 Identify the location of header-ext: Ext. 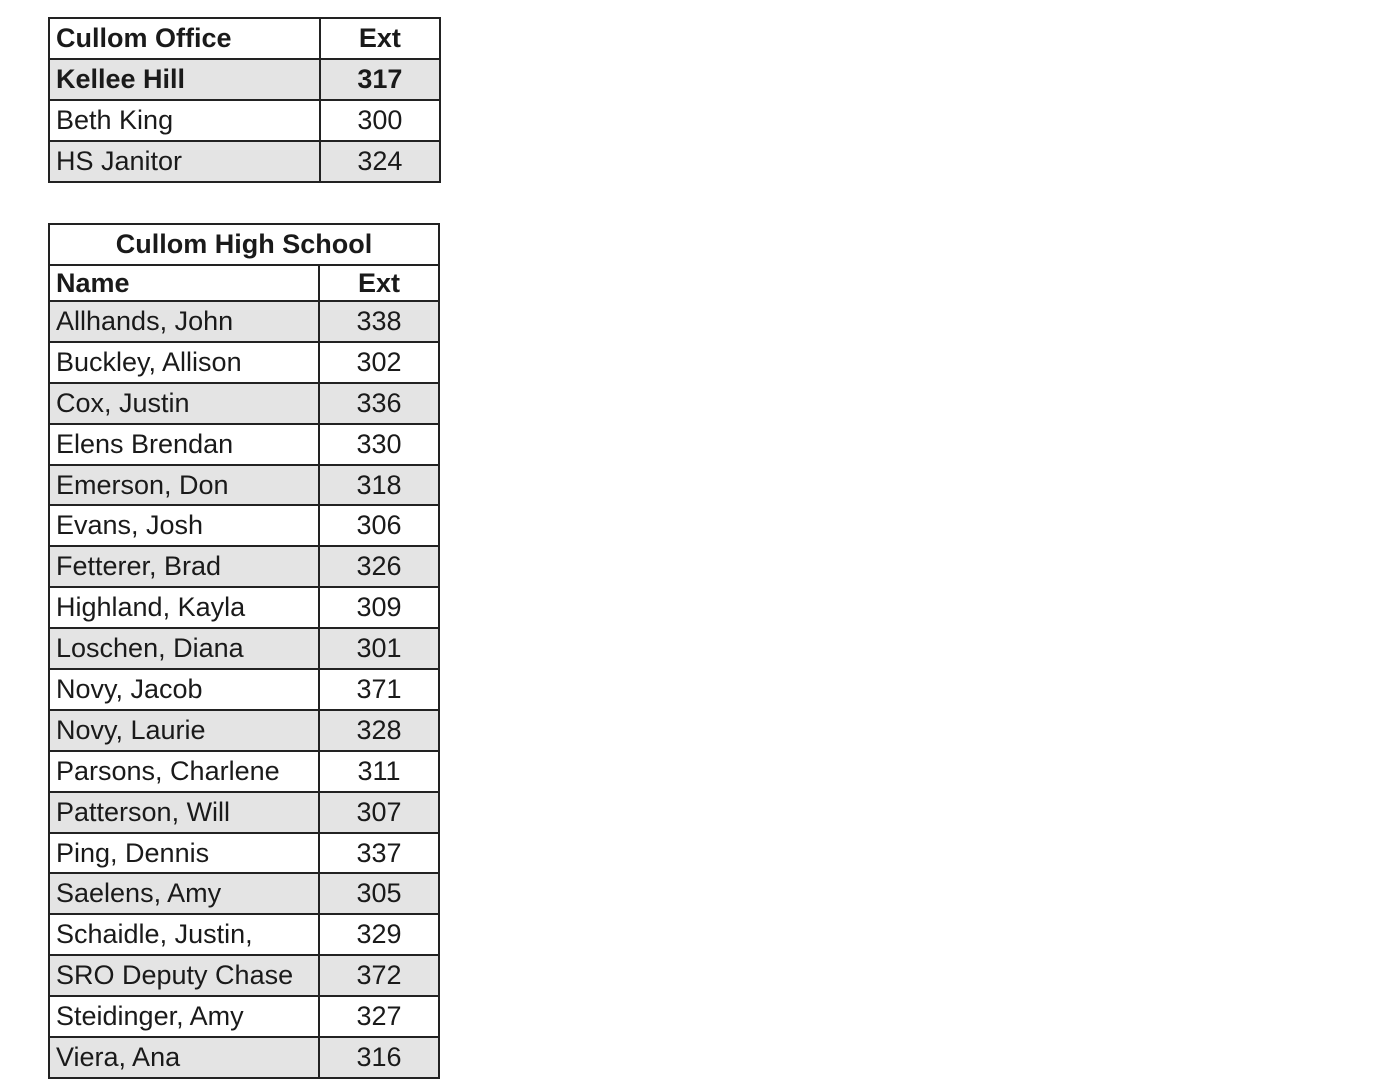
(379, 283).